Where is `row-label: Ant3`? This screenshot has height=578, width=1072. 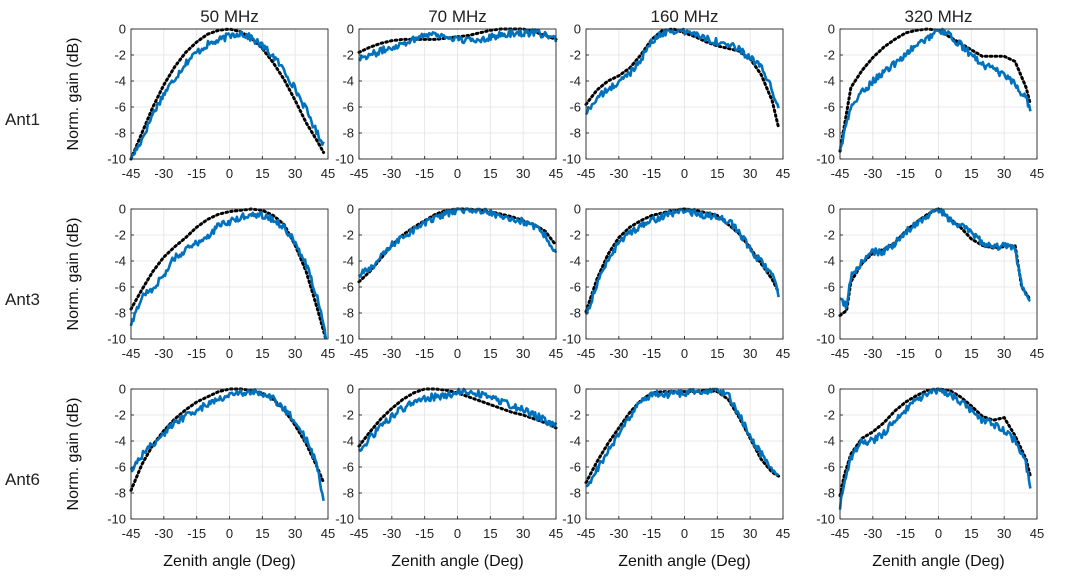 row-label: Ant3 is located at coordinates (22, 299).